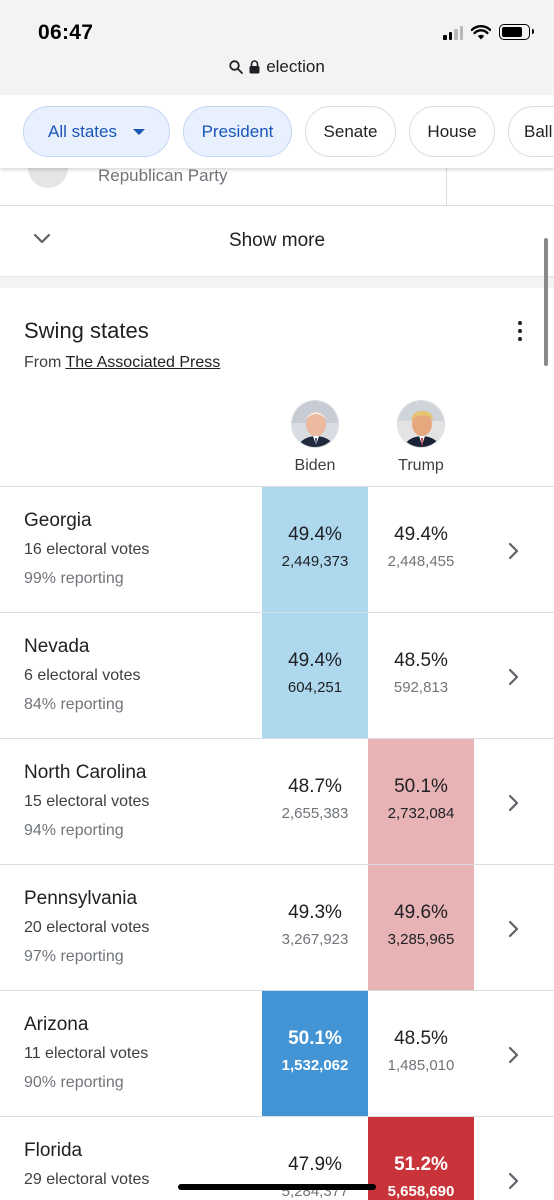  Describe the element at coordinates (53, 1150) in the screenshot. I see `state-name: Florida` at that location.